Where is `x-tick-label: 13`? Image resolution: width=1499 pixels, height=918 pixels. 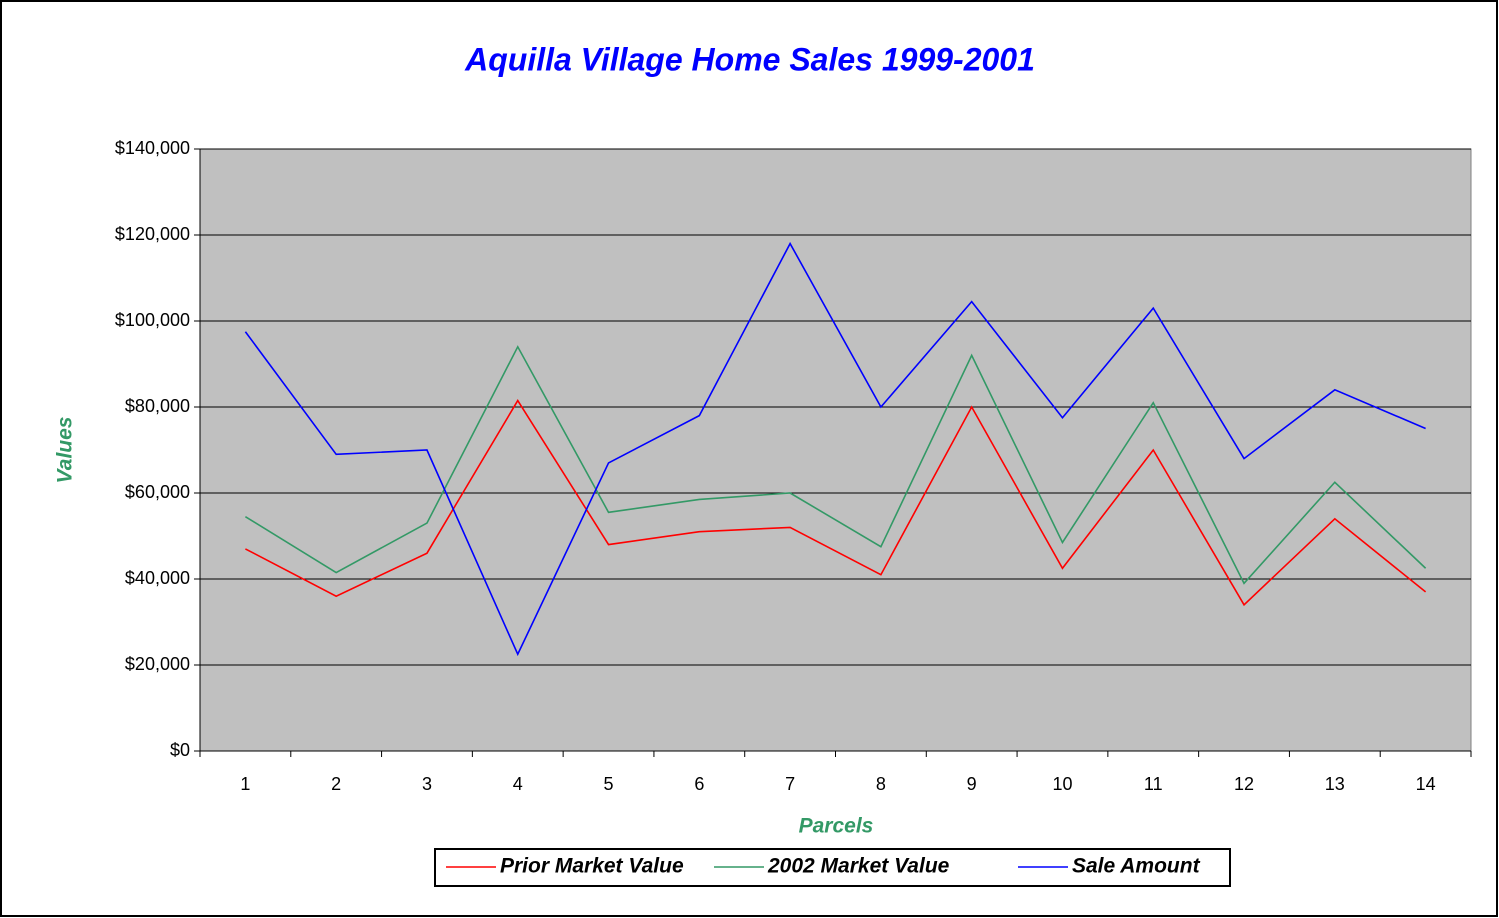
x-tick-label: 13 is located at coordinates (1335, 784).